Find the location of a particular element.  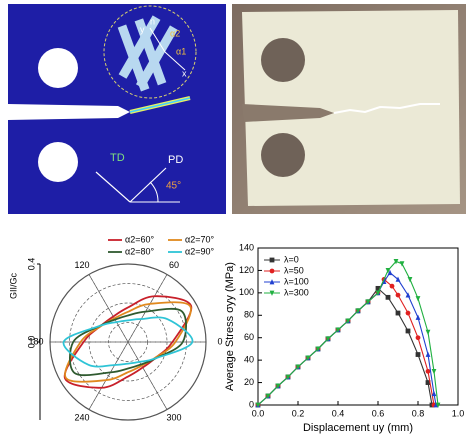

x-tick-label: 0.0 is located at coordinates (258, 413).